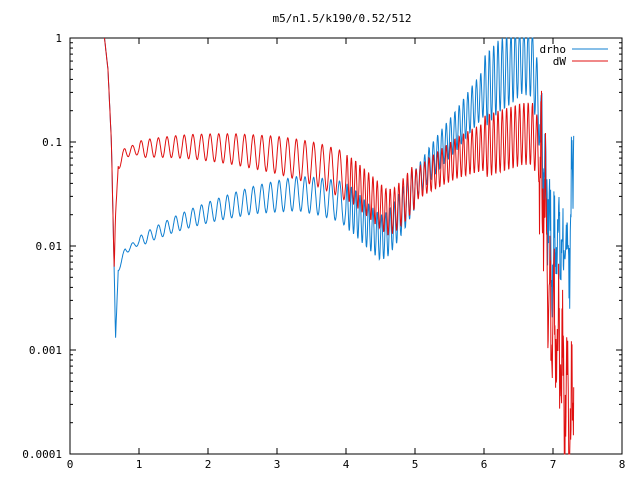  Describe the element at coordinates (42, 454) in the screenshot. I see `y-tick-label: 0.0001` at that location.